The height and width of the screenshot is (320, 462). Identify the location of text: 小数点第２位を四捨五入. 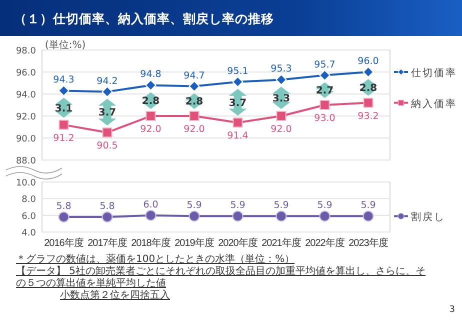
(115, 295).